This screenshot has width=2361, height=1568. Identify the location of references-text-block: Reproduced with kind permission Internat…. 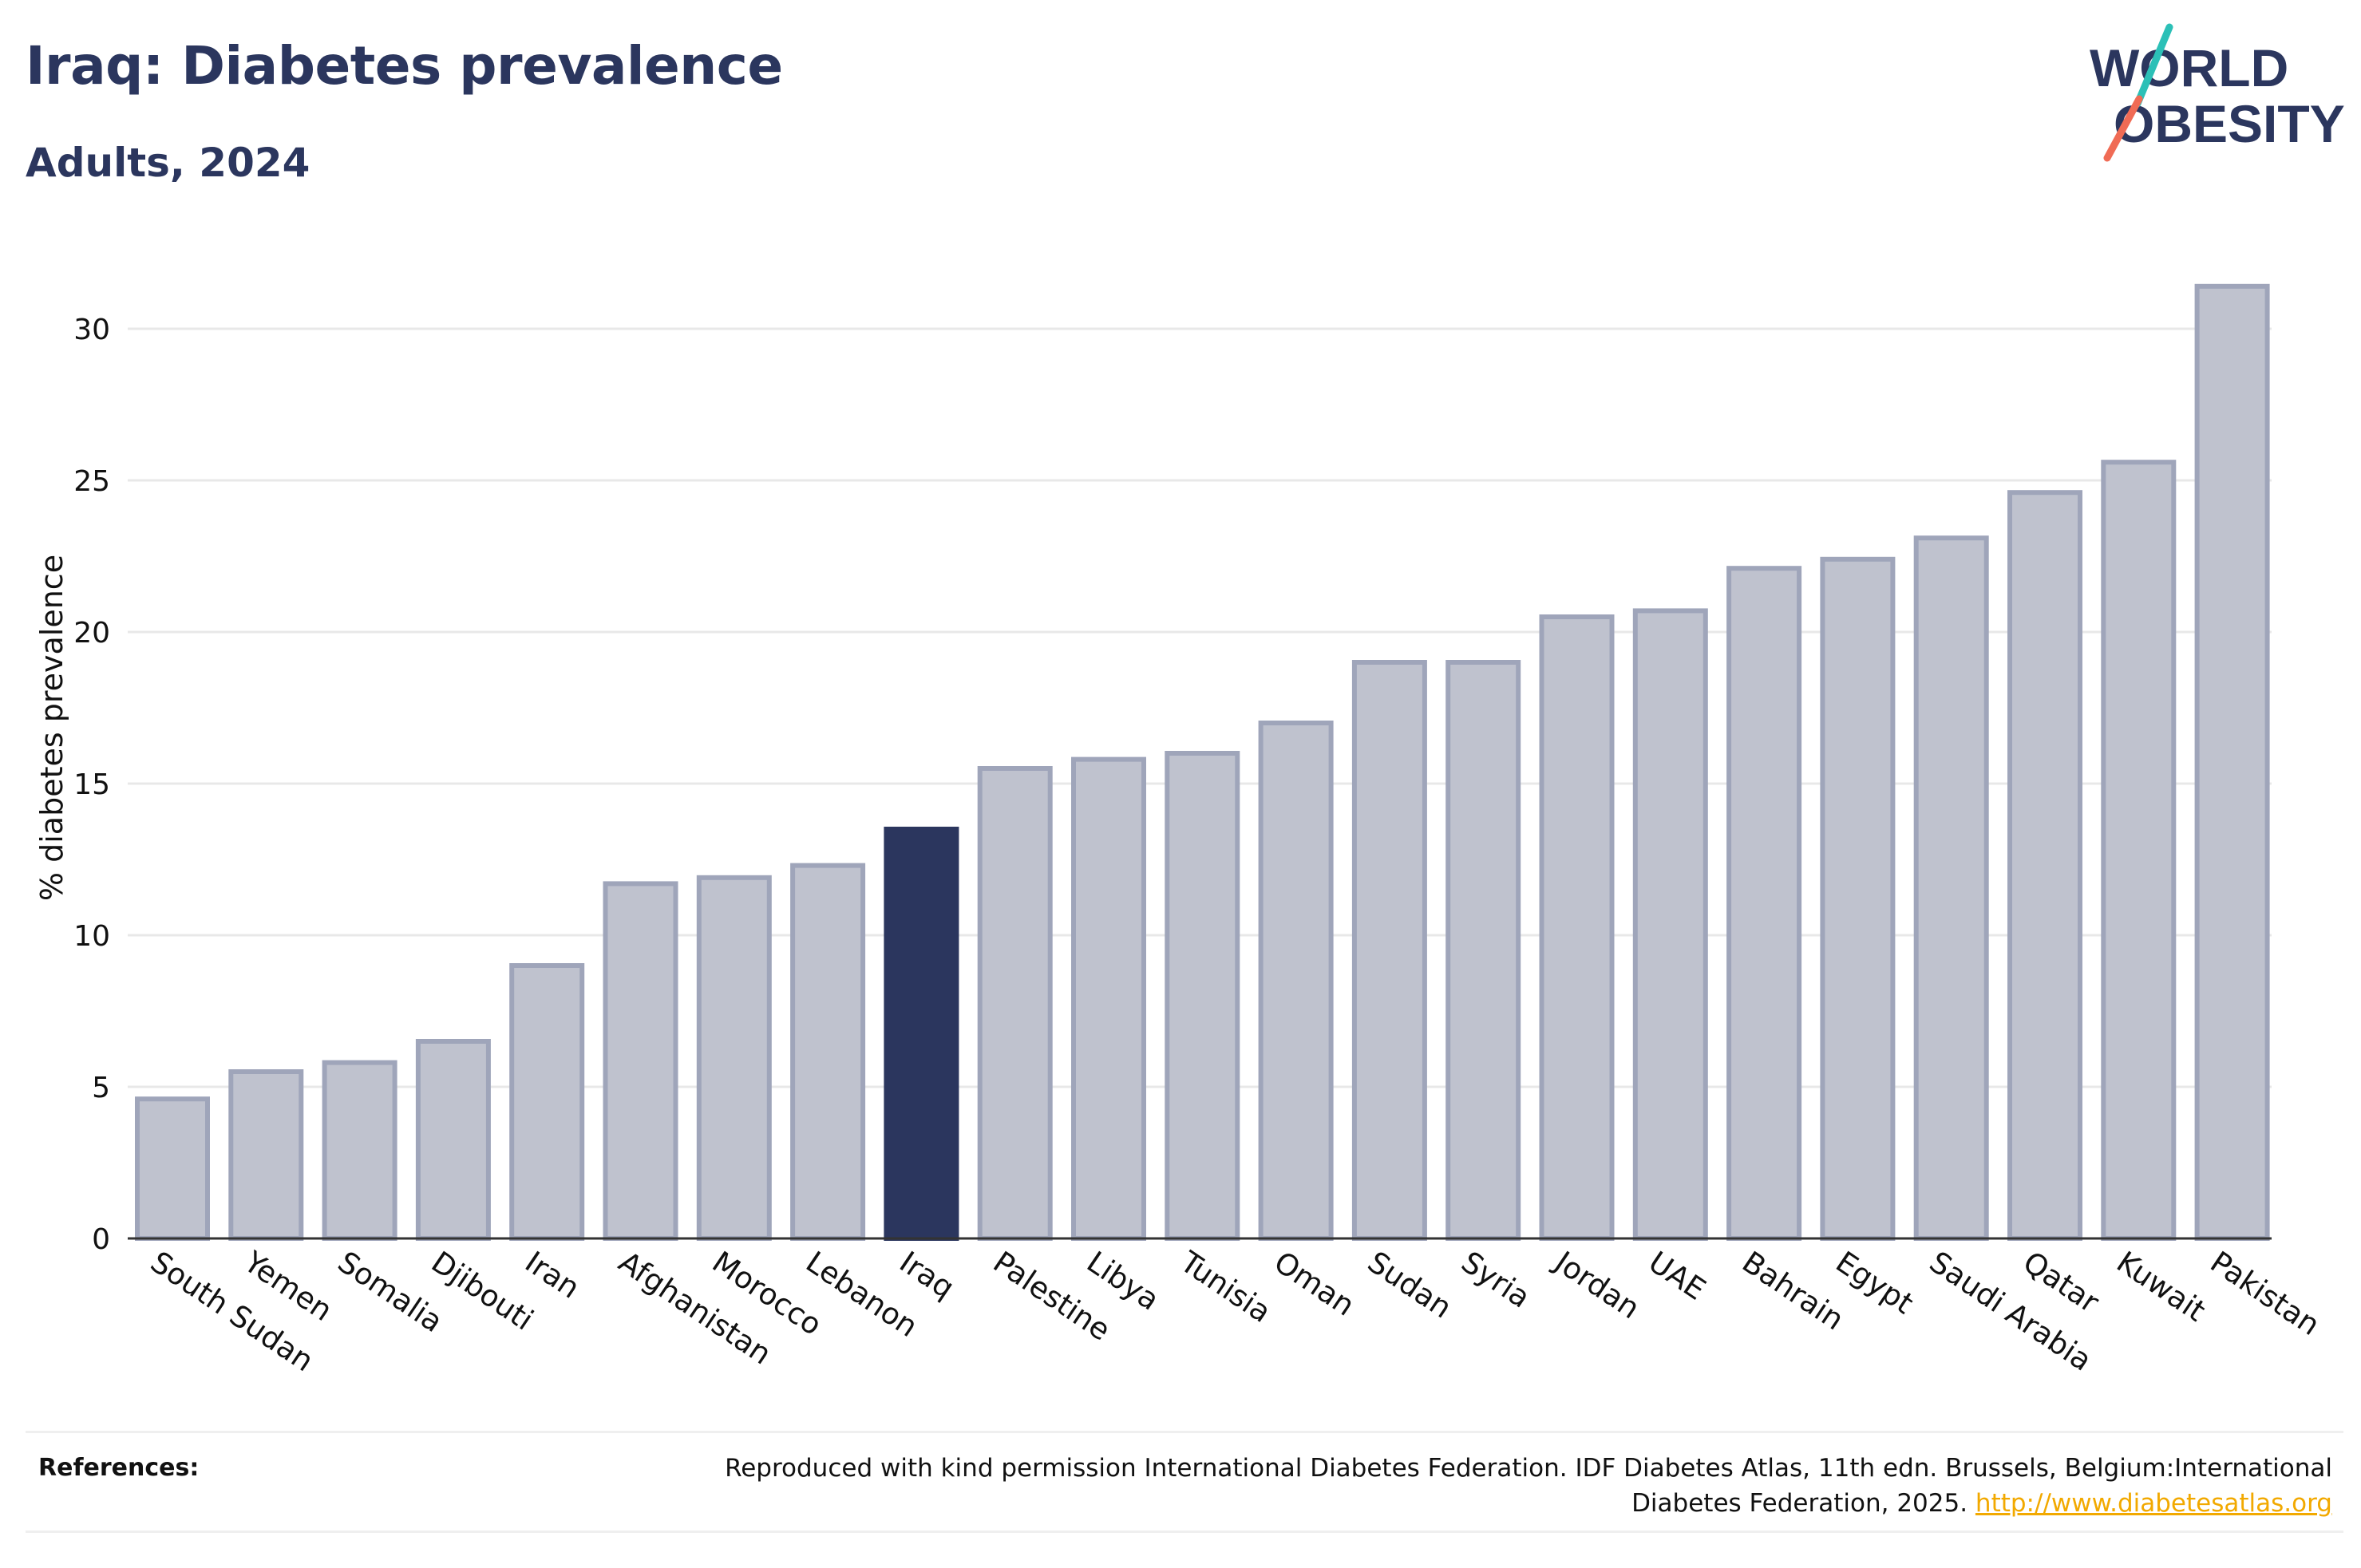
(1478, 1486).